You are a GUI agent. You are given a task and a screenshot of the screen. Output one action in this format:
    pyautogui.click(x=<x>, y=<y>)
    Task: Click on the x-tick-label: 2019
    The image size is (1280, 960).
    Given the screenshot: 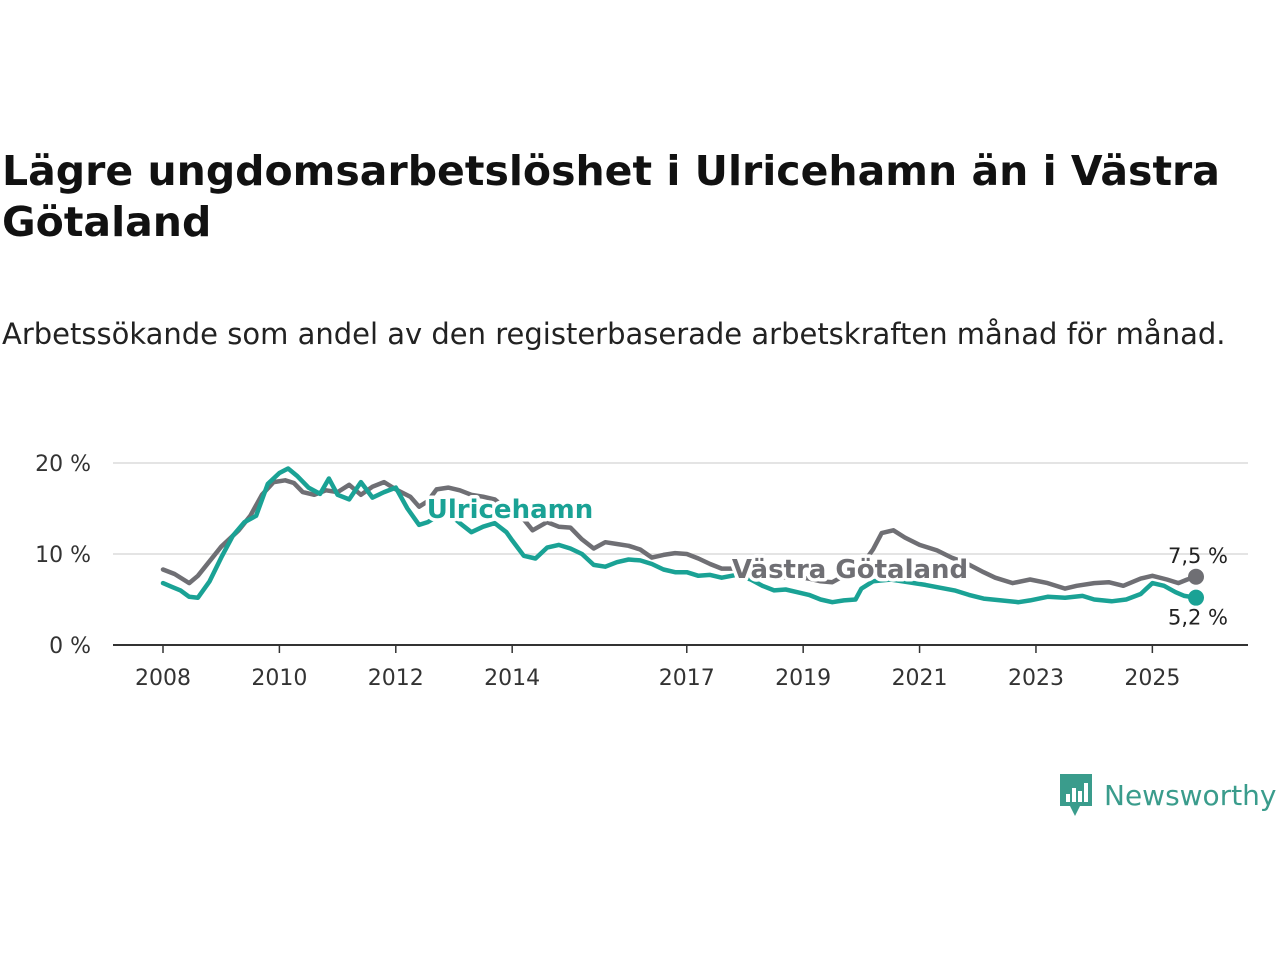 What is the action you would take?
    pyautogui.click(x=803, y=678)
    